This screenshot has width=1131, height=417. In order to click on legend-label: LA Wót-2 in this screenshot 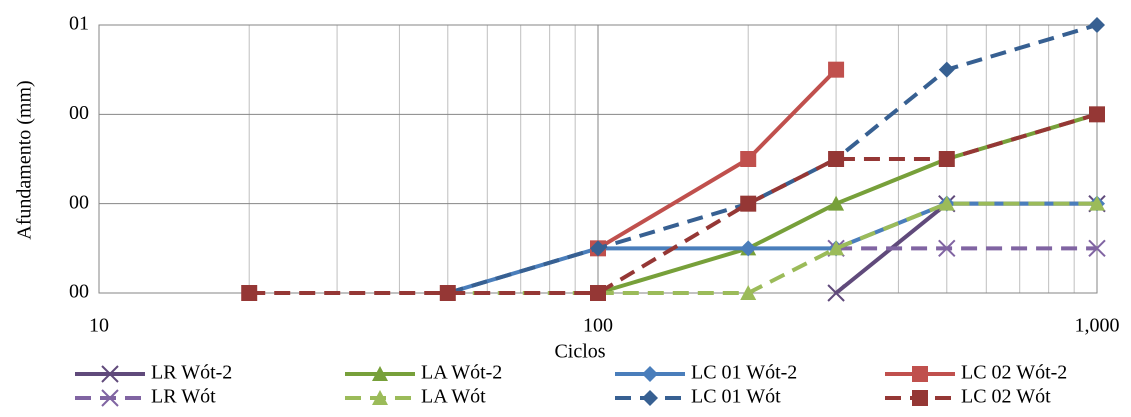, I will do `click(461, 373)`.